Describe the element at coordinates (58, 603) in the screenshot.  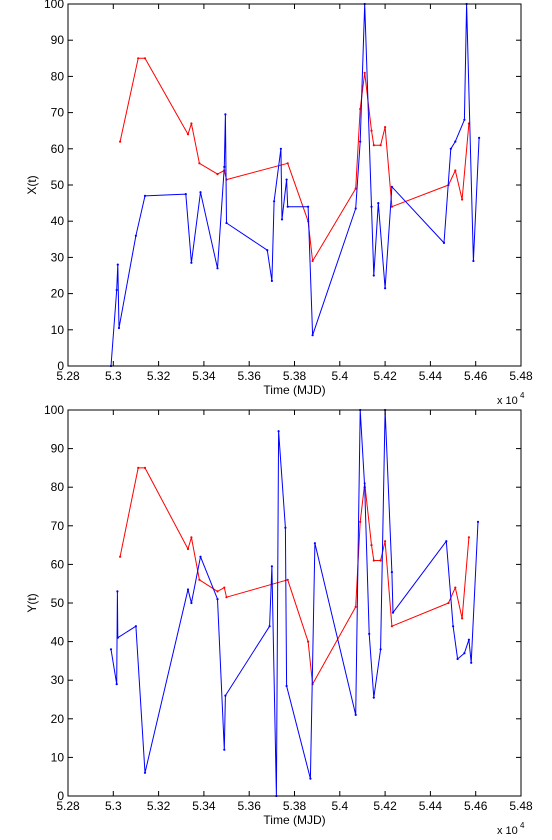
I see `chart-2-y-tick-label: 50` at that location.